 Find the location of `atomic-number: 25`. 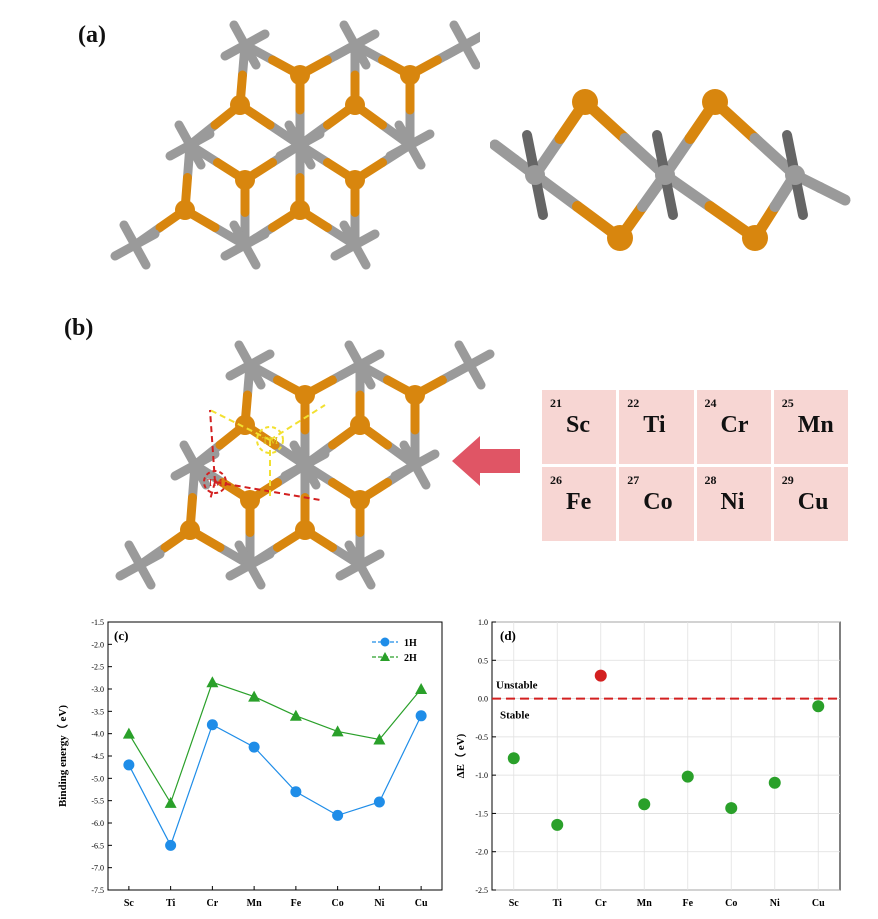

atomic-number: 25 is located at coordinates (787, 403).